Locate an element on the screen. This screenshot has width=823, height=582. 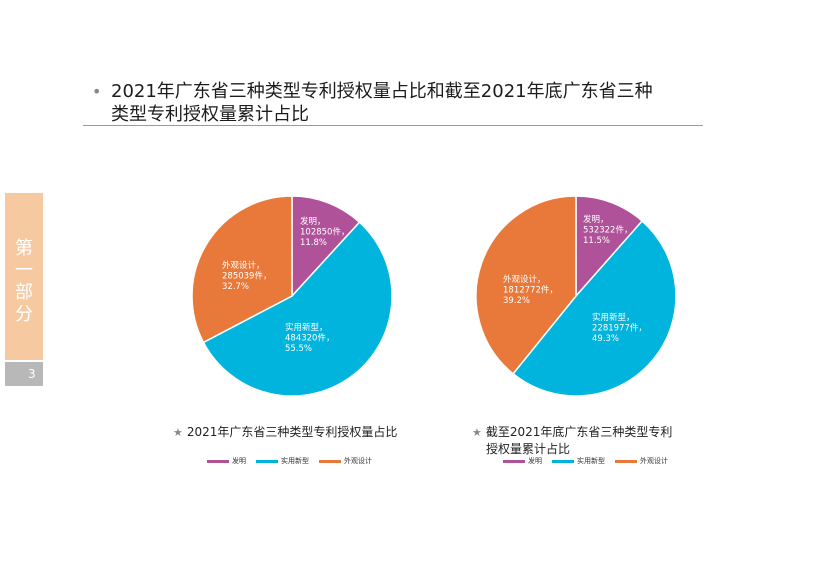
chart-2-slice-invention is located at coordinates (609, 246).